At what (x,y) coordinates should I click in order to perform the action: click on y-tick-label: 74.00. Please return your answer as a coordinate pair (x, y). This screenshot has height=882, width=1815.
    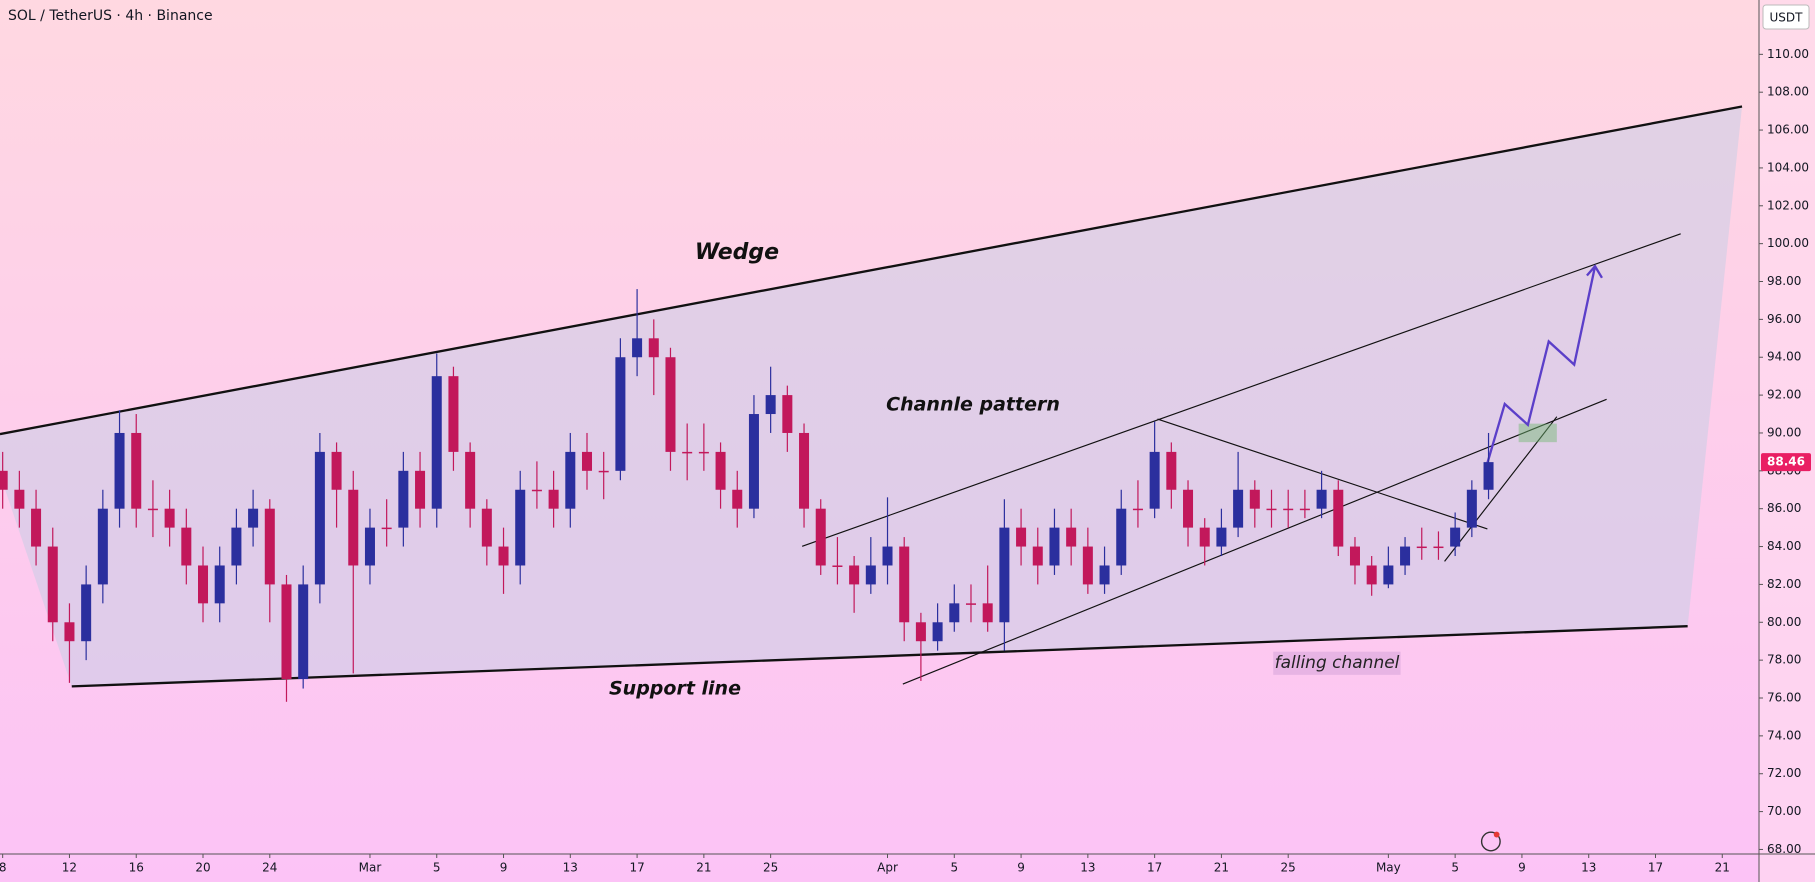
    Looking at the image, I should click on (1784, 735).